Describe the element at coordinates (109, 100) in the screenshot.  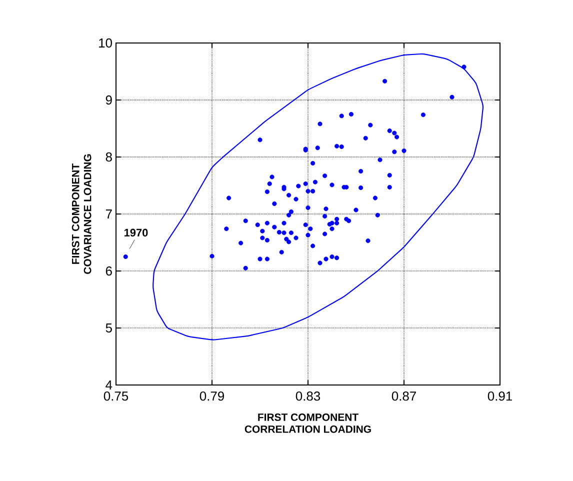
I see `y-tick-label: 9` at that location.